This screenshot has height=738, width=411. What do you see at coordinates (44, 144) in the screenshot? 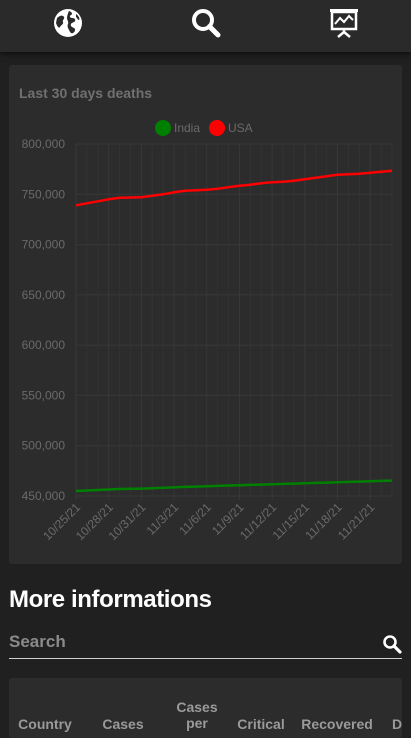
I see `y-tick-label: 800,000` at bounding box center [44, 144].